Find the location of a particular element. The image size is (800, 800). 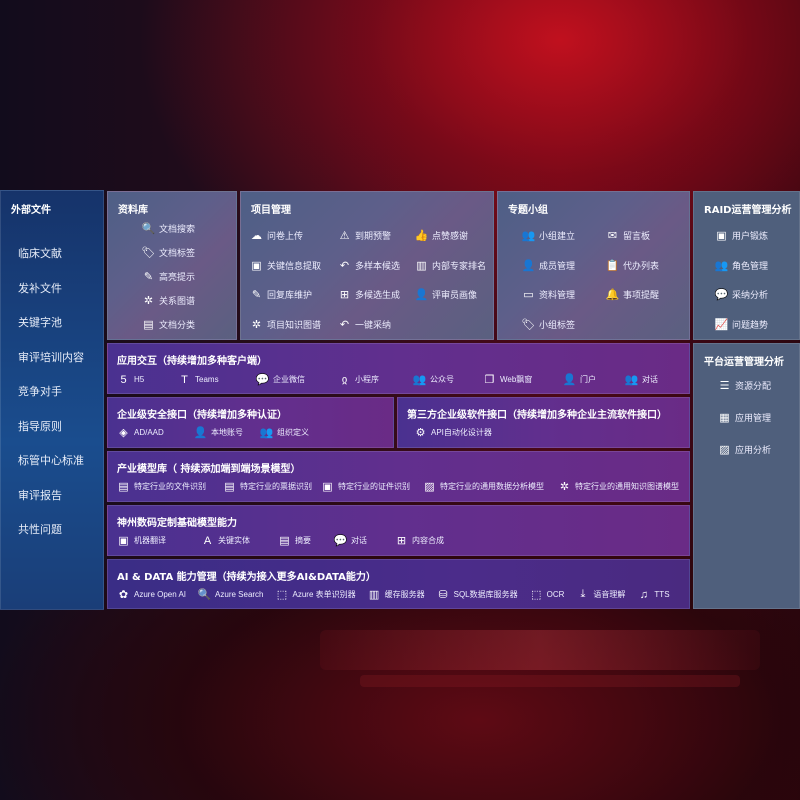

menu-item: ❐ Web飘窗 is located at coordinates (508, 379).